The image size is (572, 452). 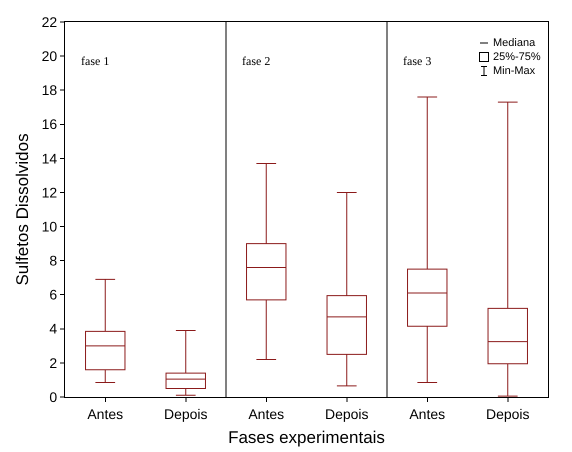 What do you see at coordinates (50, 192) in the screenshot?
I see `y-tick-label: 12` at bounding box center [50, 192].